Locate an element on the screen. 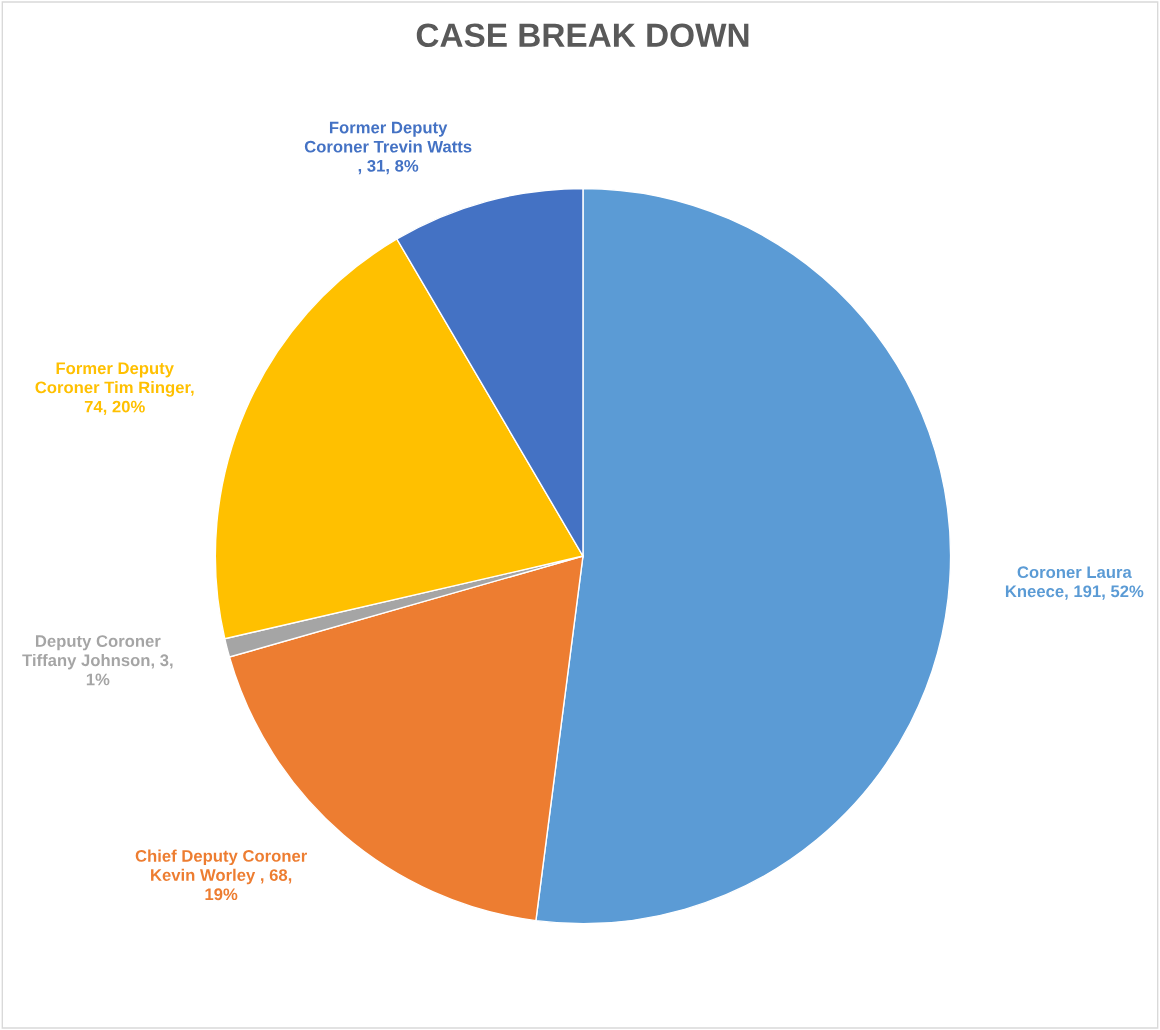 This screenshot has width=1160, height=1030. slice-label: Deputy Coroner Tiffany Johnson, 3, 1% is located at coordinates (97, 660).